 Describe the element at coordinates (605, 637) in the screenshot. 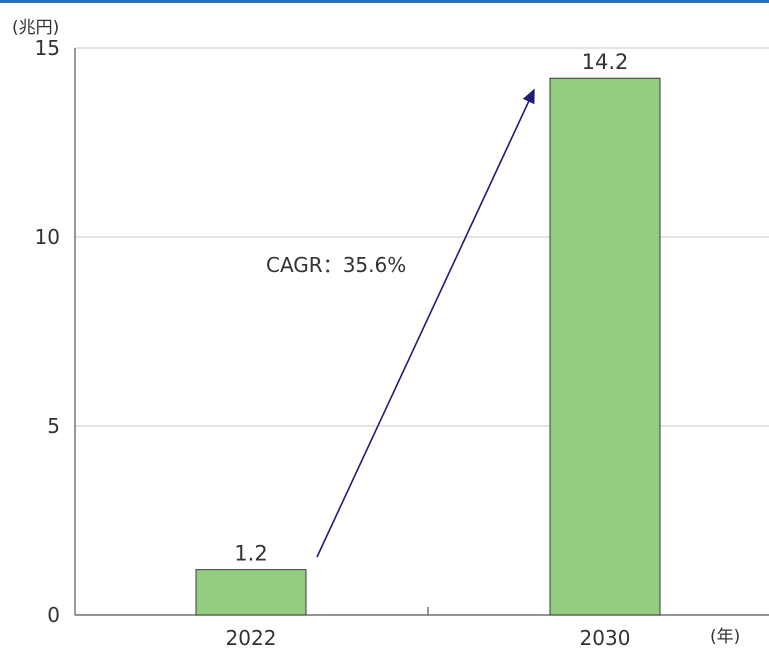

I see `x-tick-label-2030: 2030` at that location.